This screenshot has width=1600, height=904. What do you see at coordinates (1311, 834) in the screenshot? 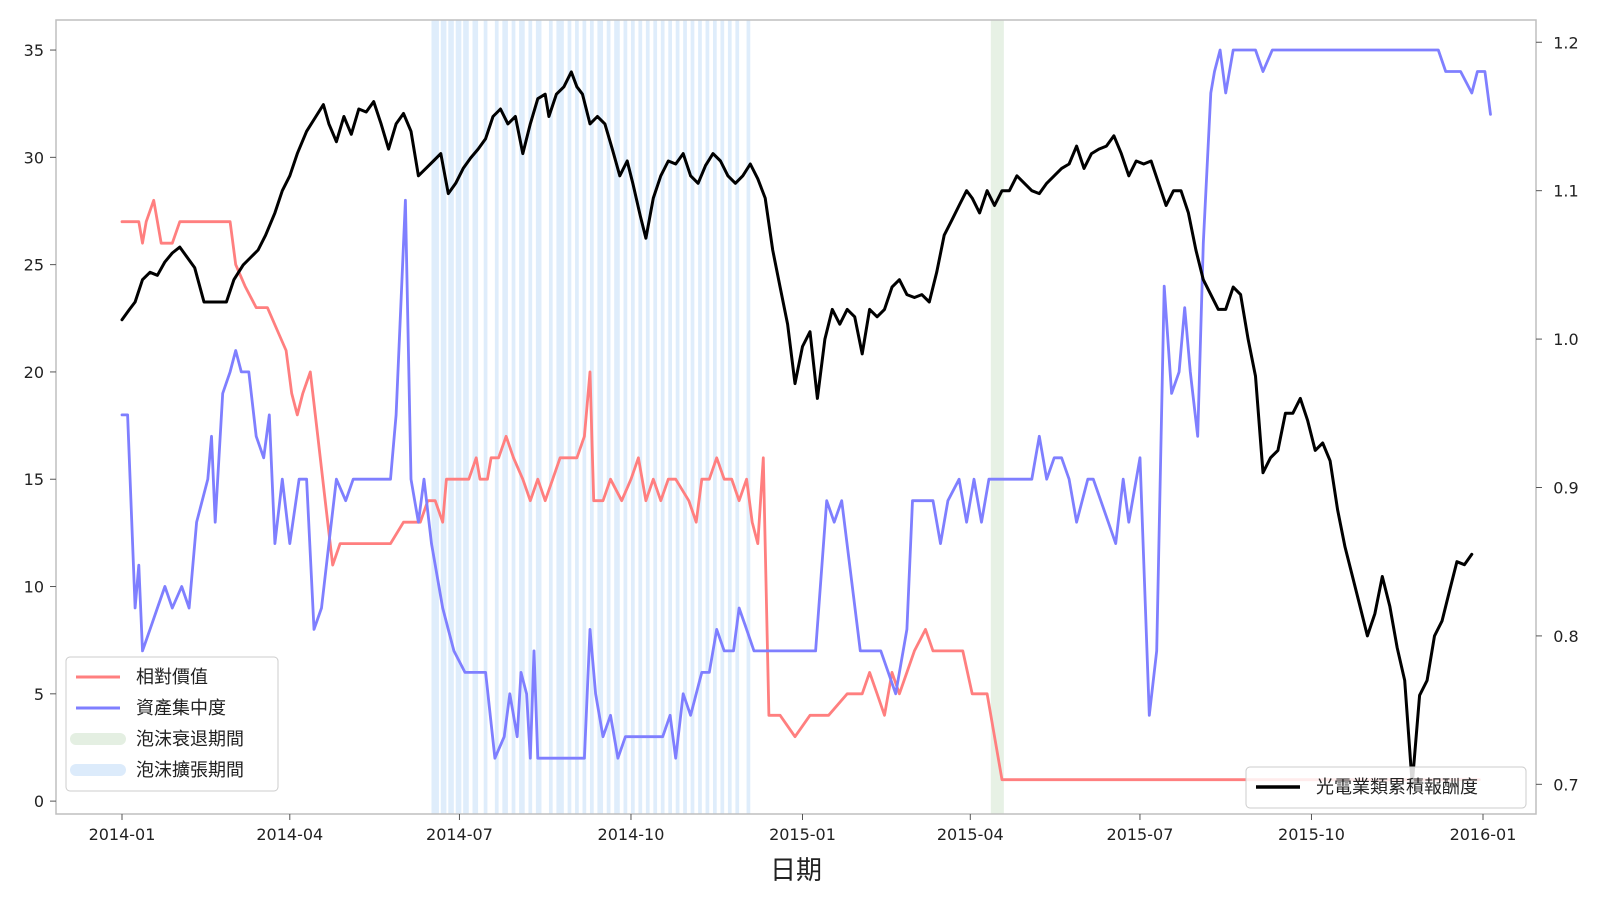
I see `x-tick-label: 2015-10` at bounding box center [1311, 834].